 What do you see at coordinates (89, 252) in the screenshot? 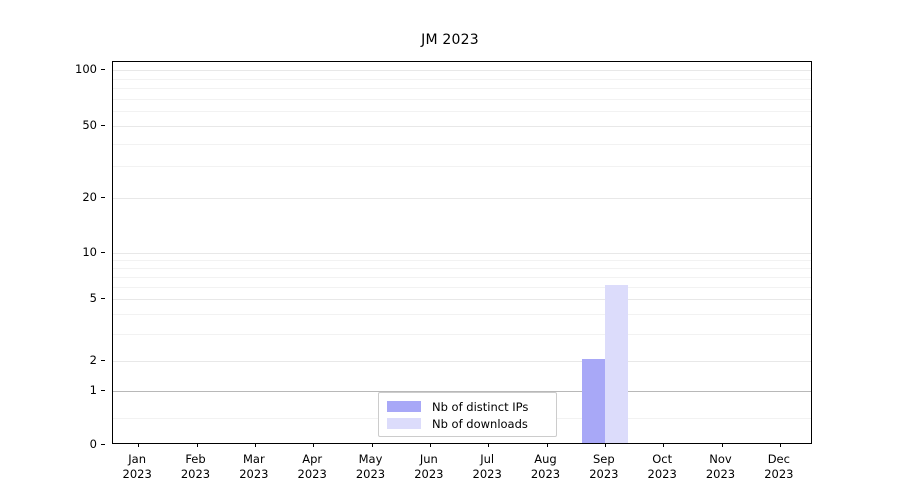
I see `y-axis-tick-label: 10` at bounding box center [89, 252].